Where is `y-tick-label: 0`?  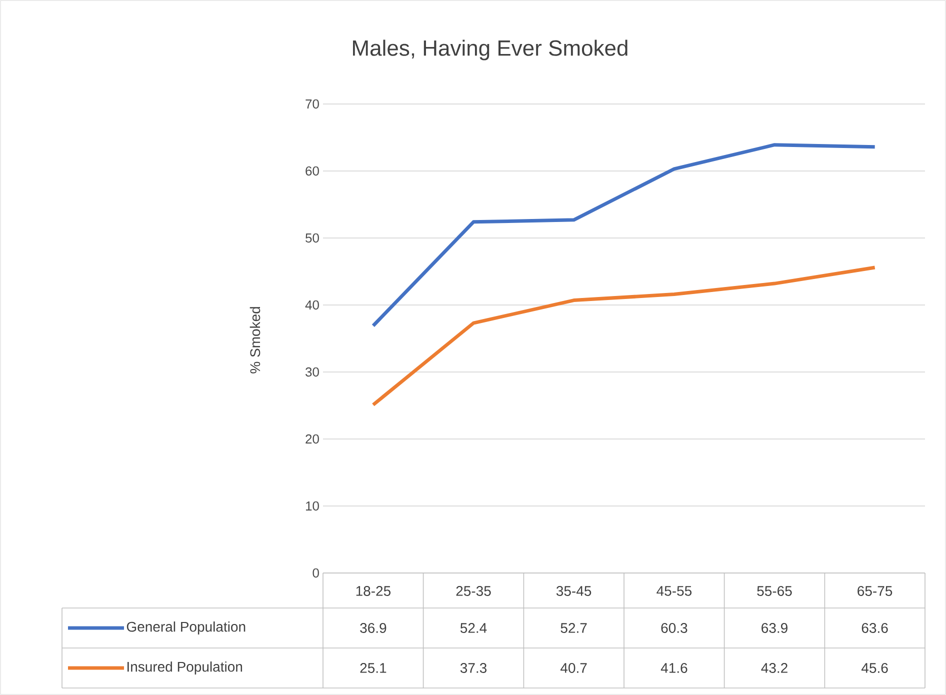
y-tick-label: 0 is located at coordinates (315, 573).